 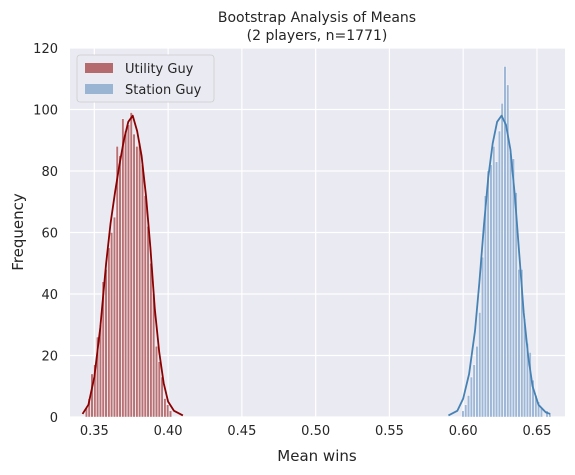 What do you see at coordinates (49, 295) in the screenshot?
I see `y-tick-label: 40` at bounding box center [49, 295].